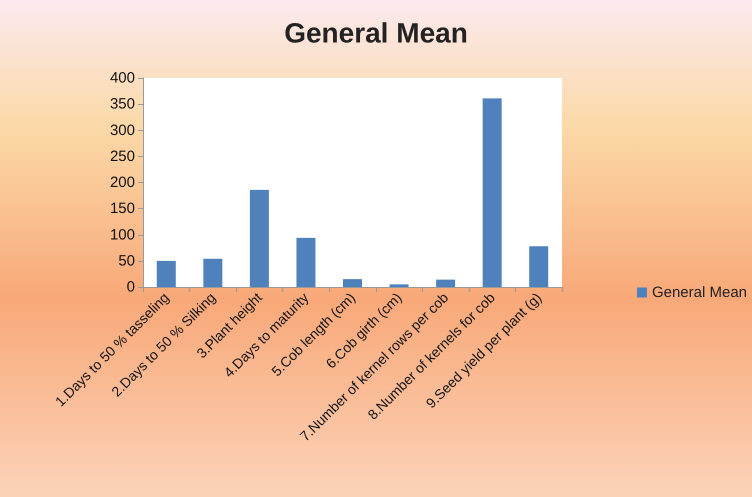  What do you see at coordinates (126, 261) in the screenshot?
I see `y-tick-label: 50` at bounding box center [126, 261].